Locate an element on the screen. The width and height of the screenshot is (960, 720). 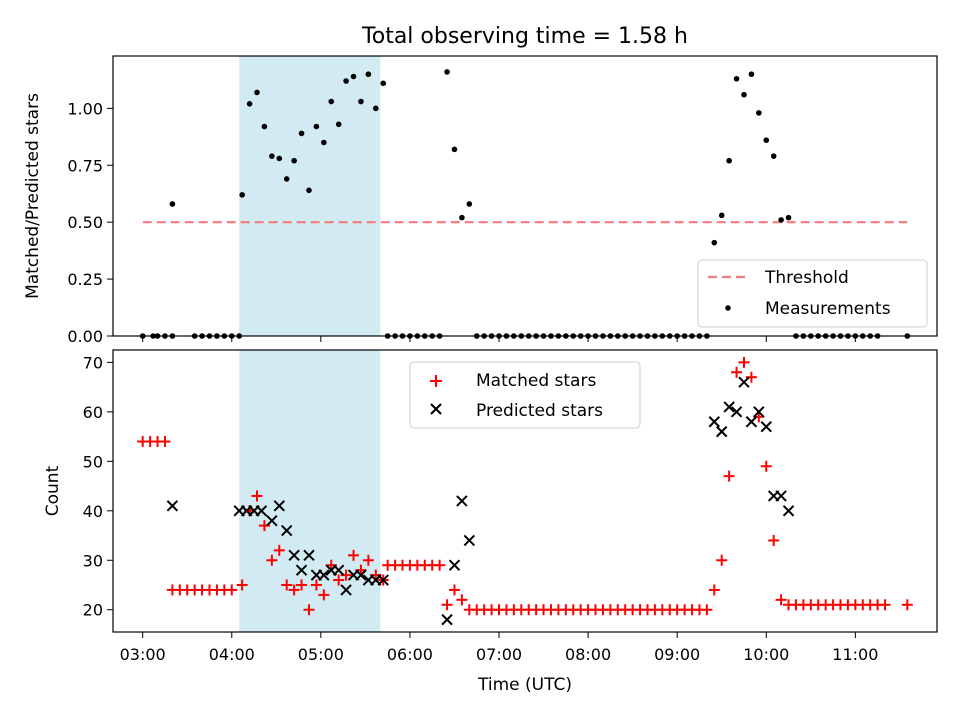
bottom-shaded-interval is located at coordinates (310, 491).